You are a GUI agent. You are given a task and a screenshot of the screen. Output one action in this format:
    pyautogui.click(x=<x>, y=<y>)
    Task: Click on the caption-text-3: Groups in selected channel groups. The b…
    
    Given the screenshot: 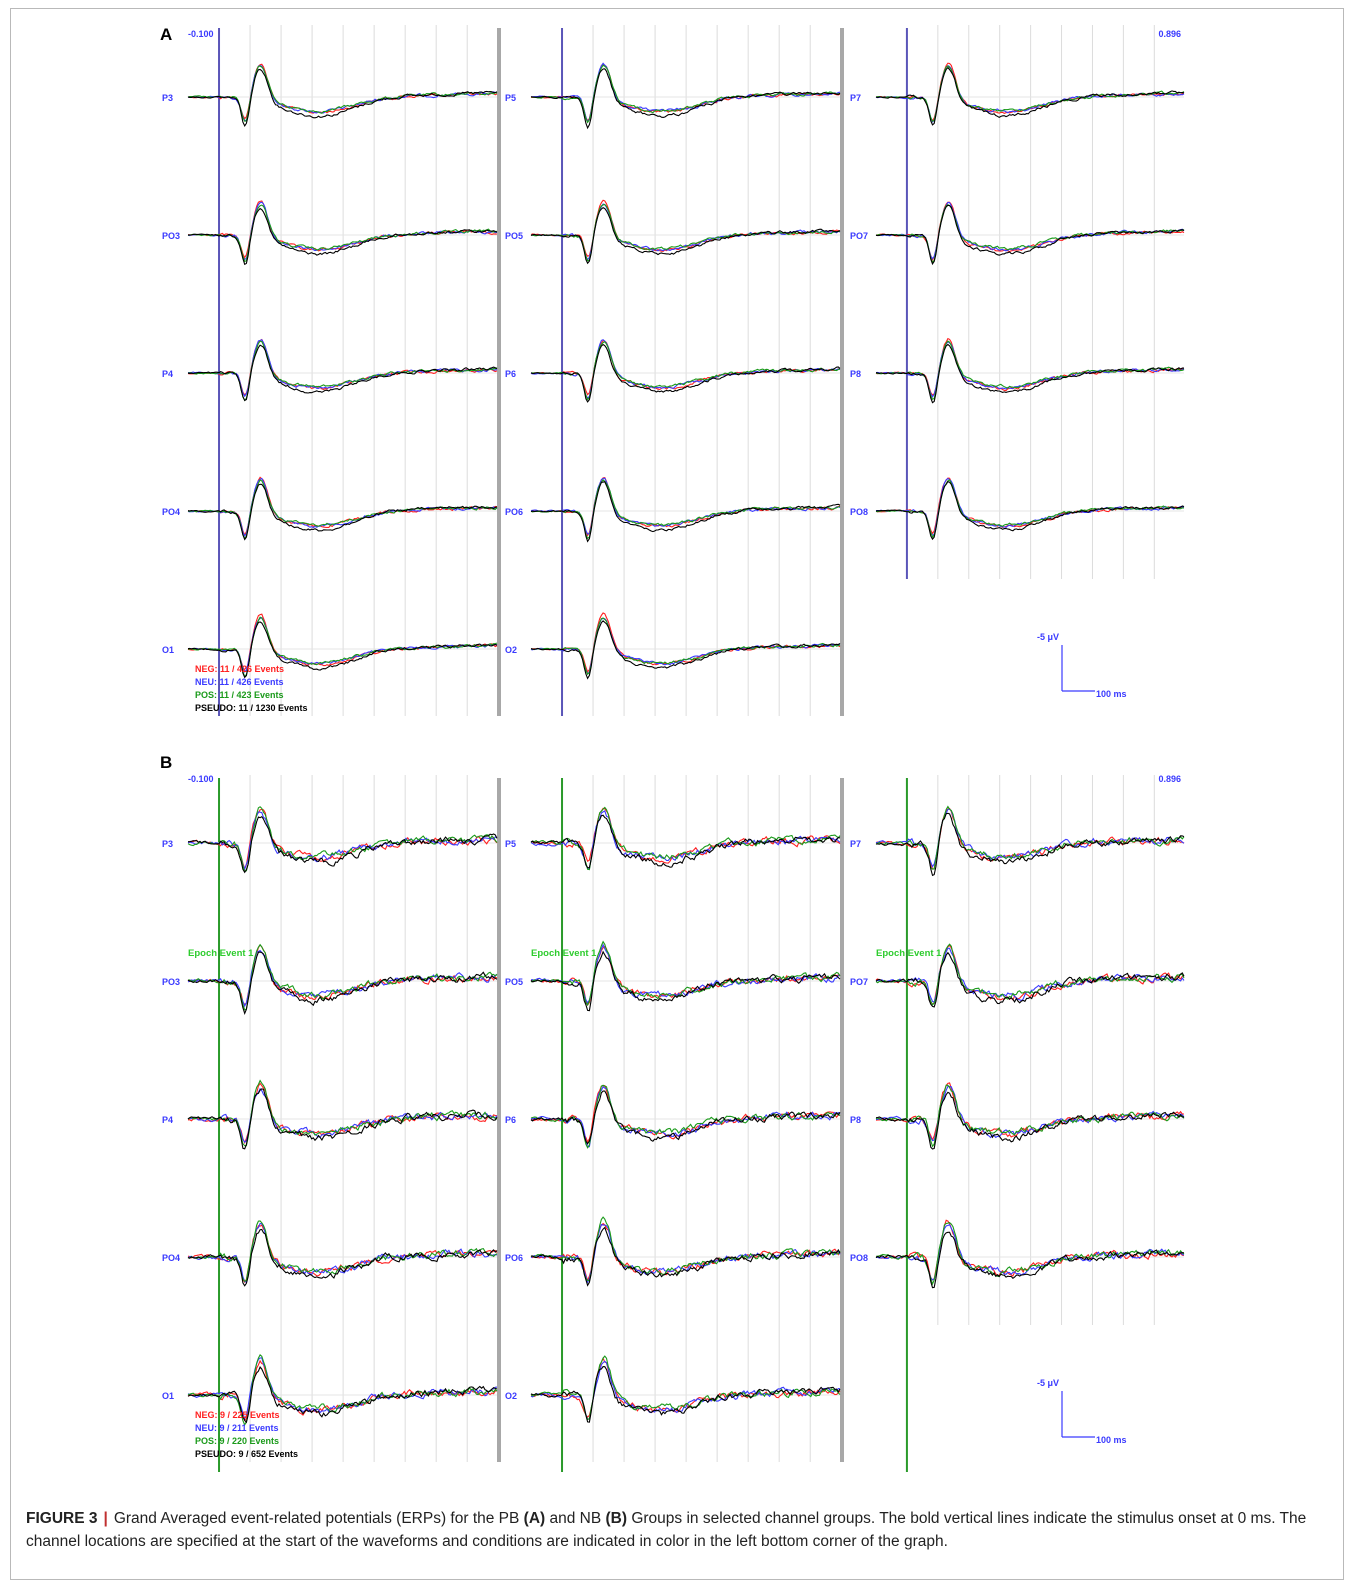 What is the action you would take?
    pyautogui.click(x=666, y=1530)
    